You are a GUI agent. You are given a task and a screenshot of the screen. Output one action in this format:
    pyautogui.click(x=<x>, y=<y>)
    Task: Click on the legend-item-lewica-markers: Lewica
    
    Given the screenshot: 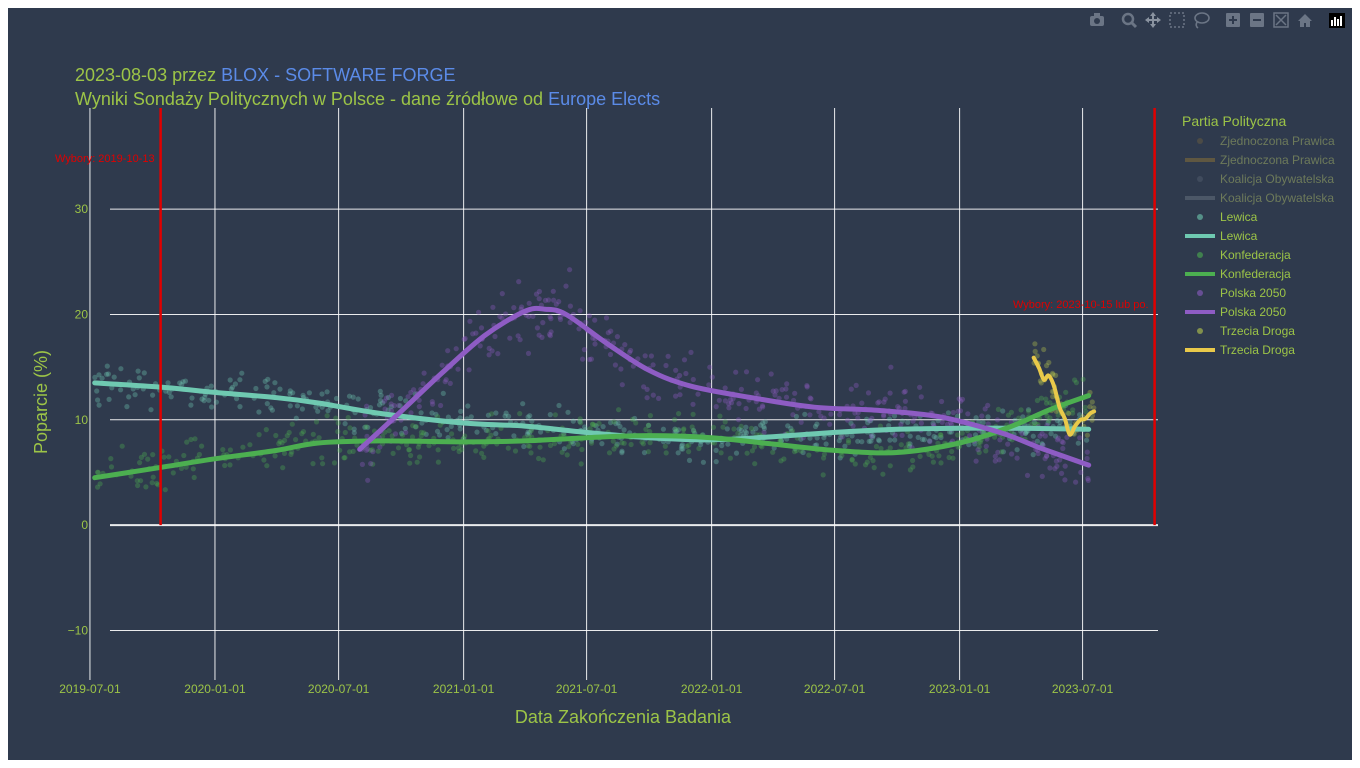 What is the action you would take?
    pyautogui.click(x=1227, y=217)
    